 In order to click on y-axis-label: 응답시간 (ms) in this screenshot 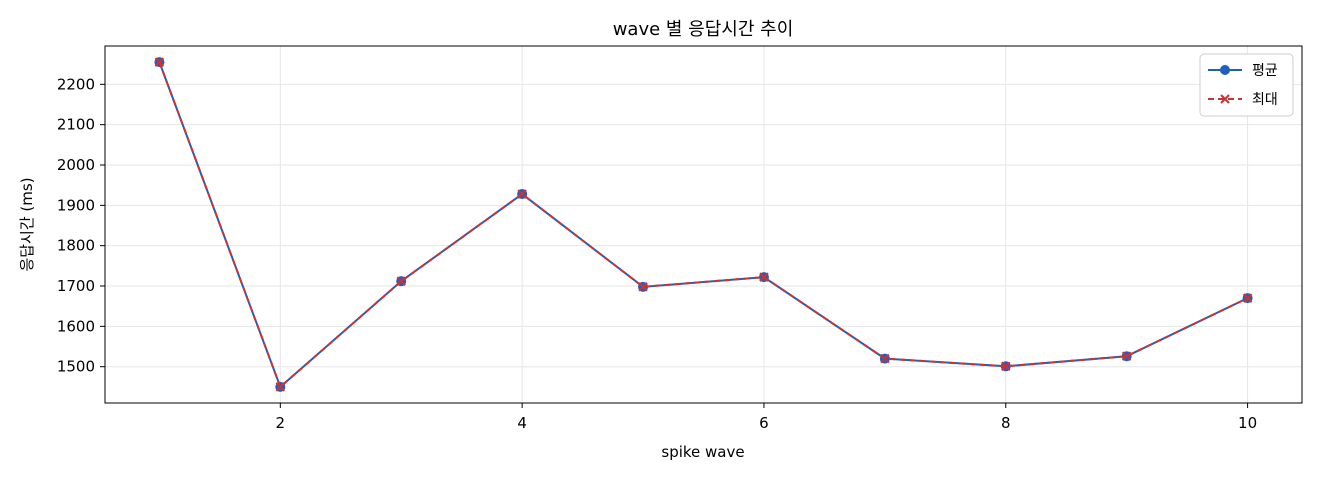, I will do `click(27, 224)`.